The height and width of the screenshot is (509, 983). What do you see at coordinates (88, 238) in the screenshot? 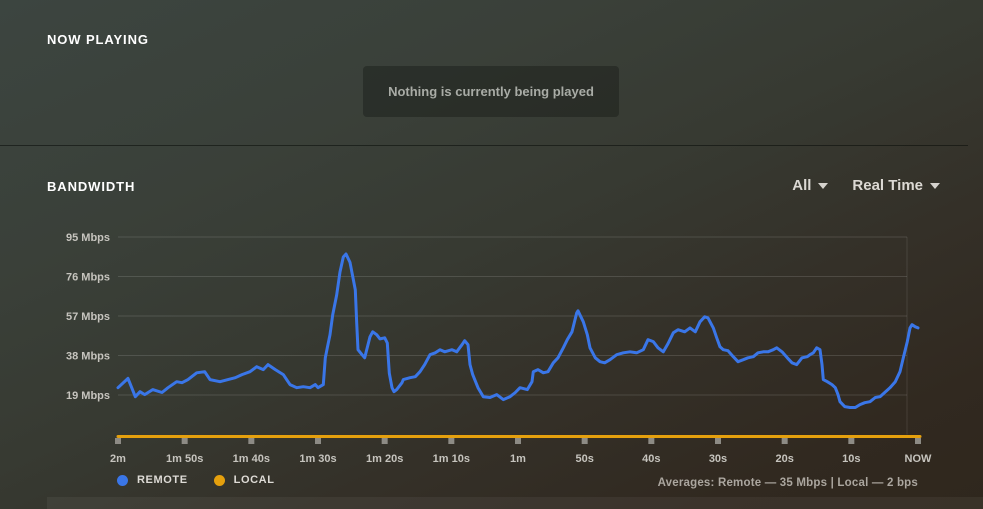
I see `y-axis-label: 95 Mbps` at bounding box center [88, 238].